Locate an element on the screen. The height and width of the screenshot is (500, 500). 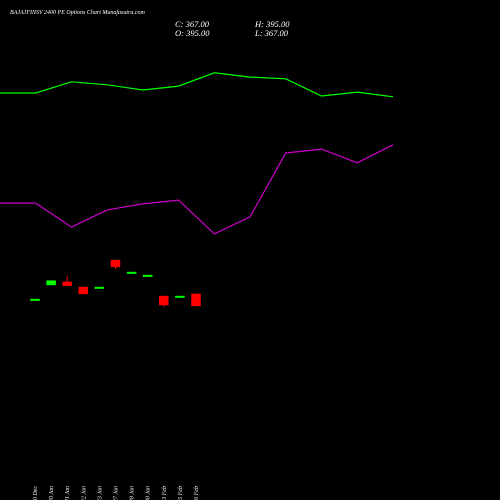
x-tick-label: 28 Jan is located at coordinates (133, 493).